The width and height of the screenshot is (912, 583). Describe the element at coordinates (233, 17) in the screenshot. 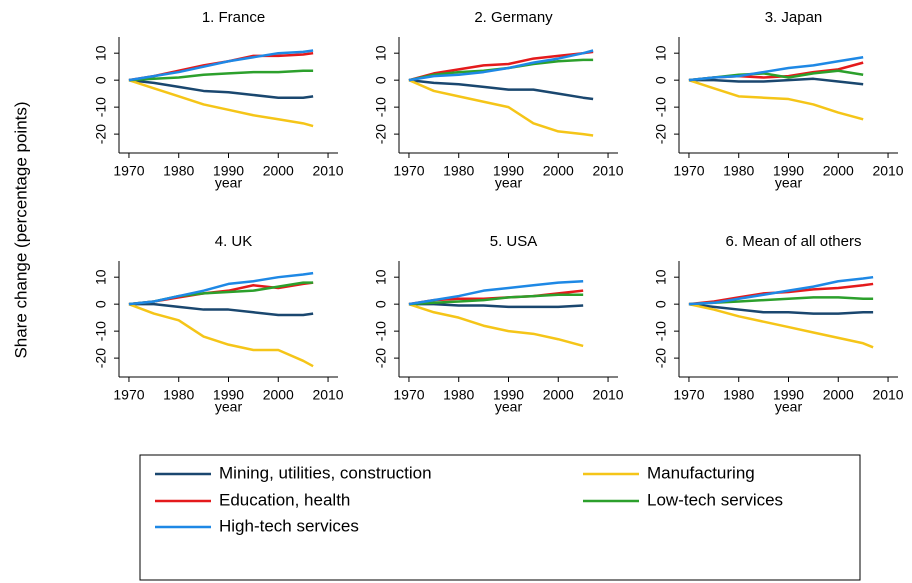

I see `panel-title: 1. France` at that location.